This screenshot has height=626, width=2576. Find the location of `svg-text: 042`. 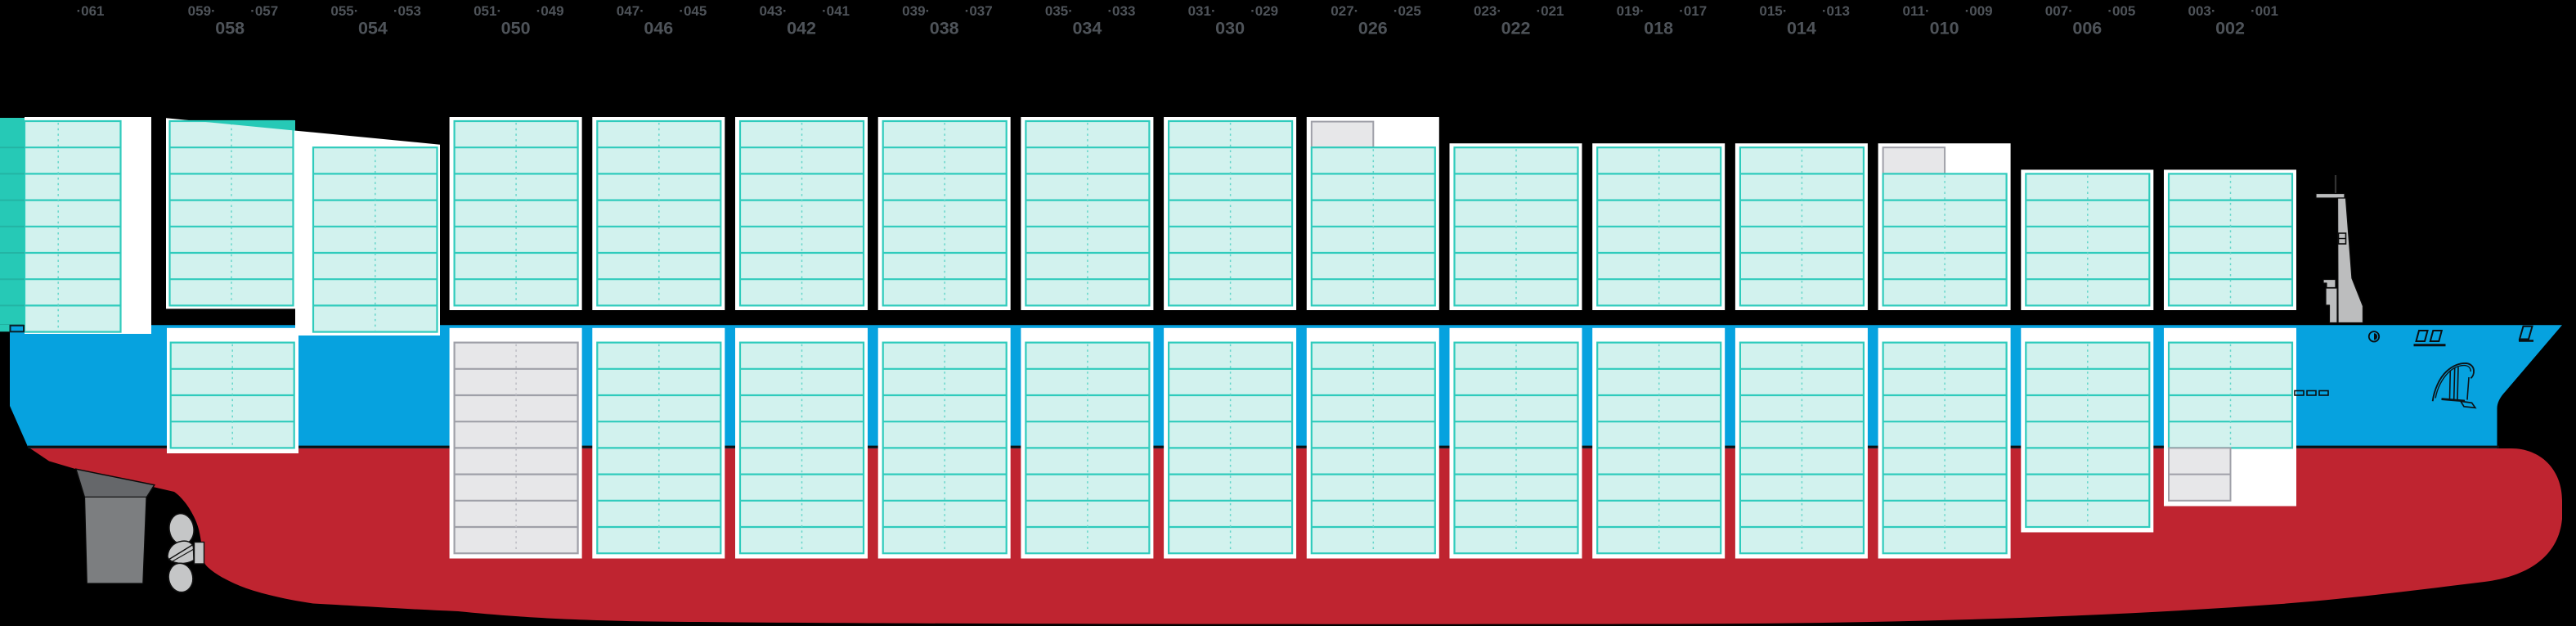

svg-text: 042 is located at coordinates (801, 28).